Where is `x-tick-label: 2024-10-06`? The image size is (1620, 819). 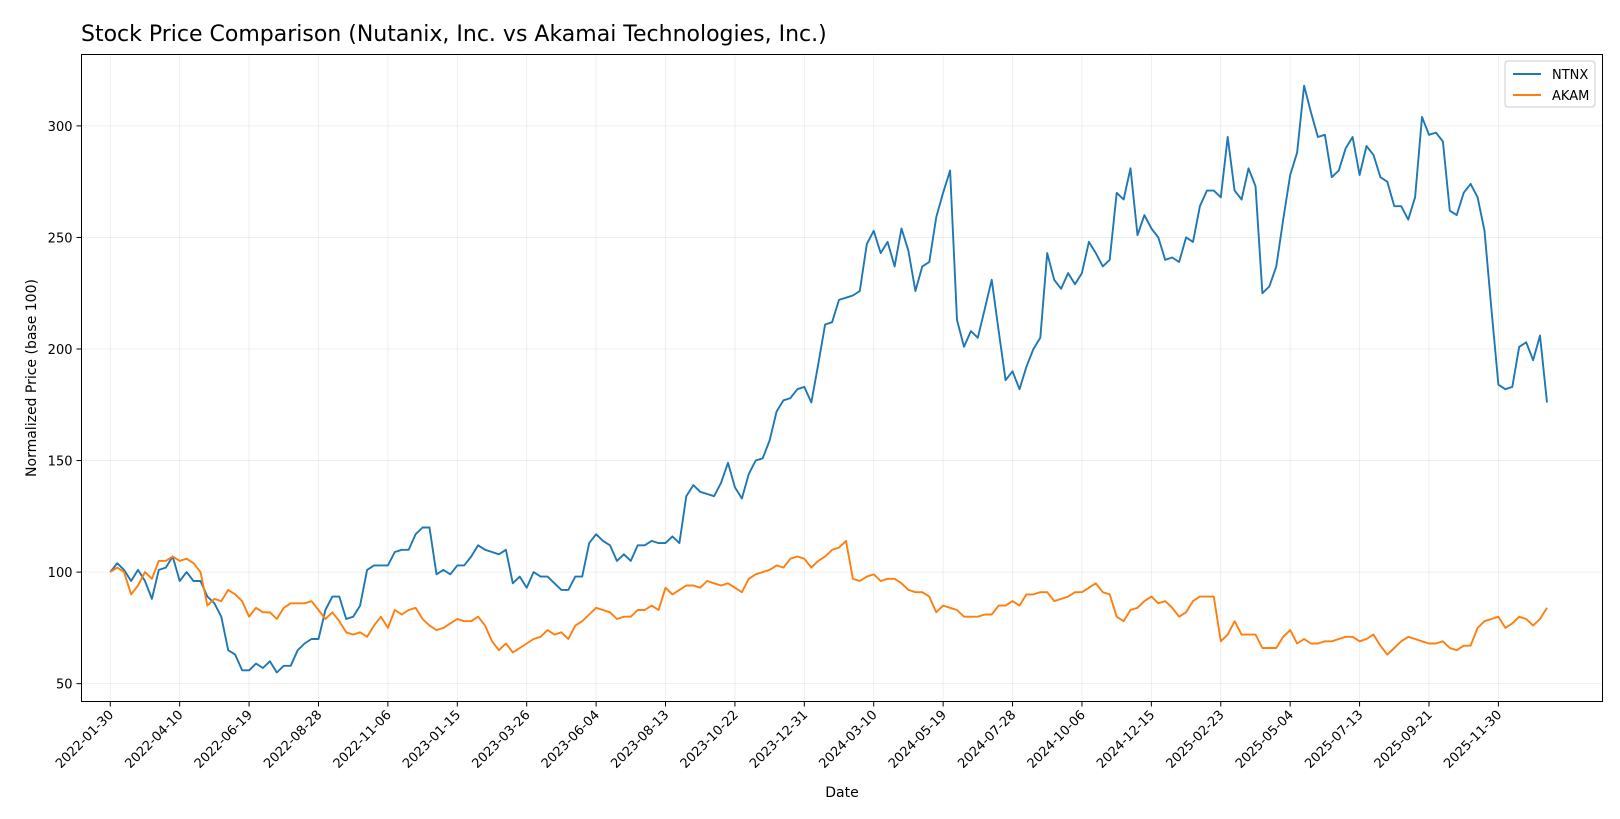 x-tick-label: 2024-10-06 is located at coordinates (1057, 740).